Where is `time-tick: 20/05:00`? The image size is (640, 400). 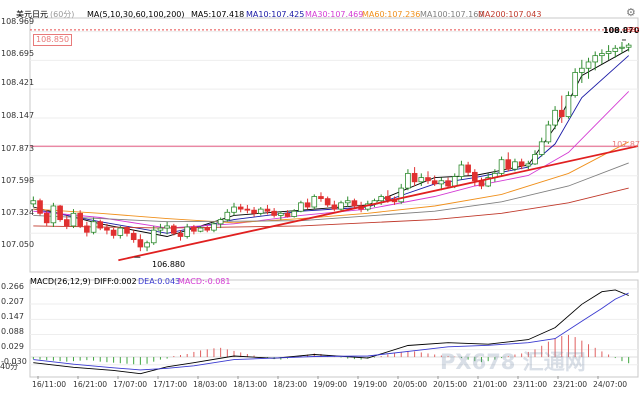
time-tick: 20/05:00 is located at coordinates (410, 384).